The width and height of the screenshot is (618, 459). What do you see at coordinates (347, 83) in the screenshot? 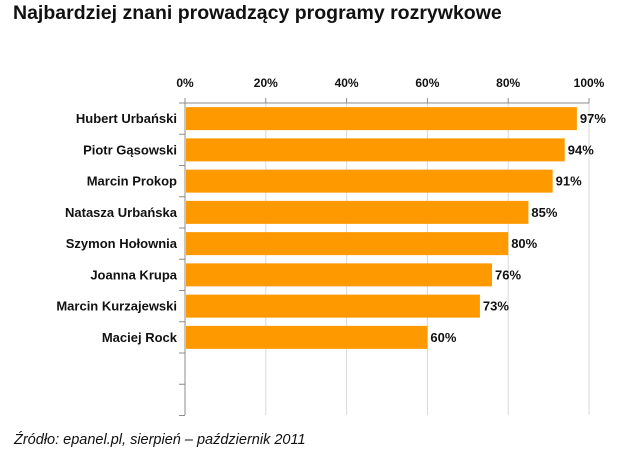
I see `x-tick-label-40: 40%` at bounding box center [347, 83].